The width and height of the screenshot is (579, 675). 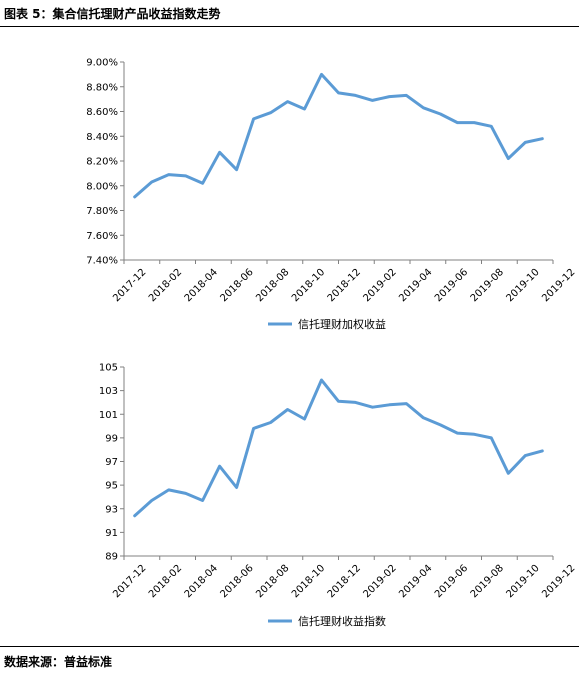 I want to click on legend: 信托理财收益指数, so click(x=327, y=621).